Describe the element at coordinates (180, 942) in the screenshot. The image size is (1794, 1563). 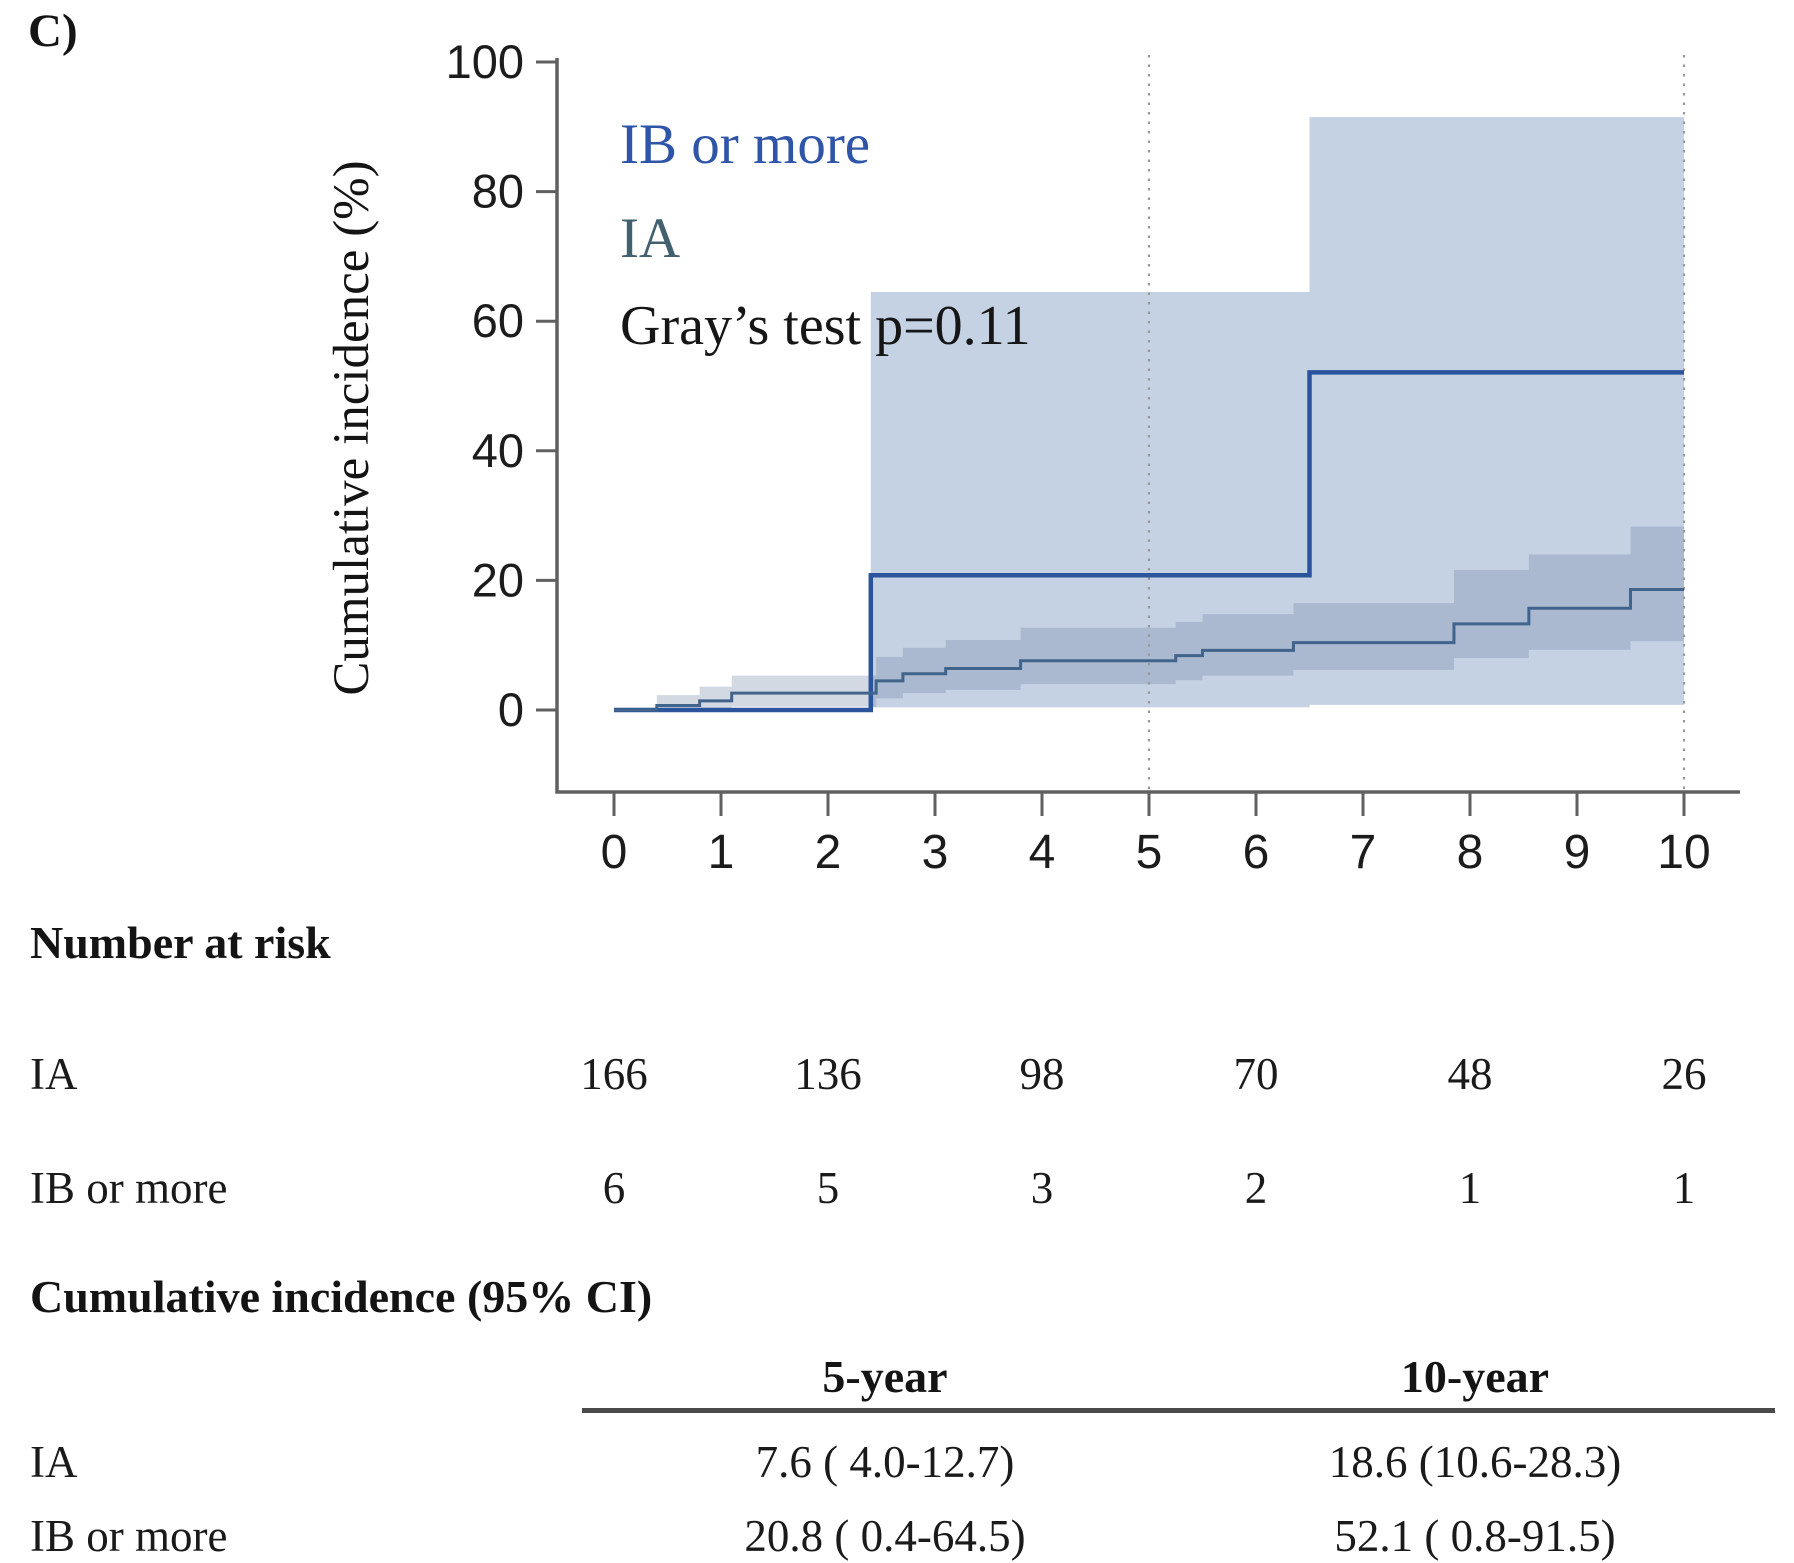
I see `number-at-risk-title: Number at risk` at that location.